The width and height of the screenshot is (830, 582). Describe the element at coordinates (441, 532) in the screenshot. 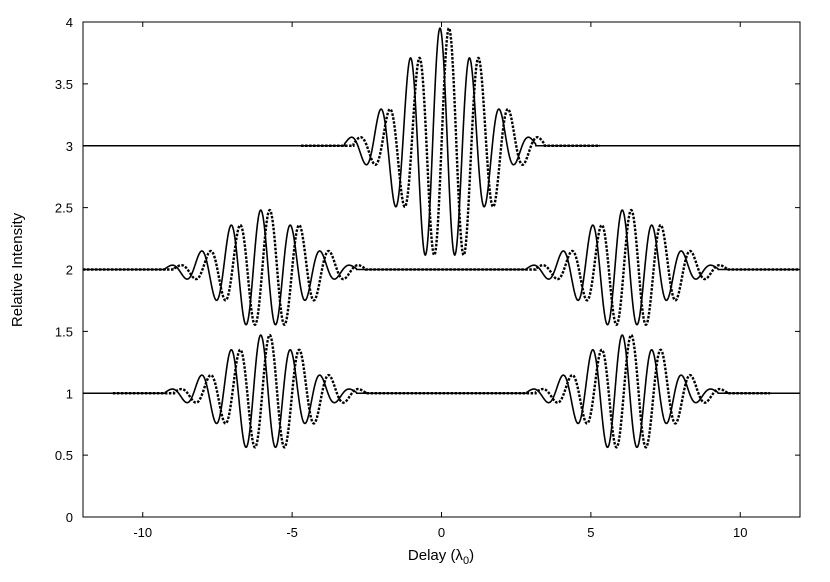

I see `x-tick-label: 0` at that location.